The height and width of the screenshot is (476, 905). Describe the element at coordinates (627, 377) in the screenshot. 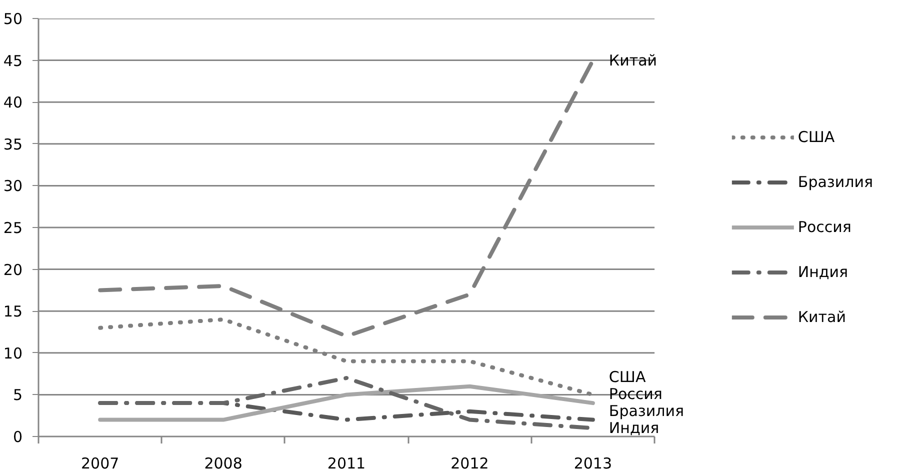

I see `annotation: США` at that location.